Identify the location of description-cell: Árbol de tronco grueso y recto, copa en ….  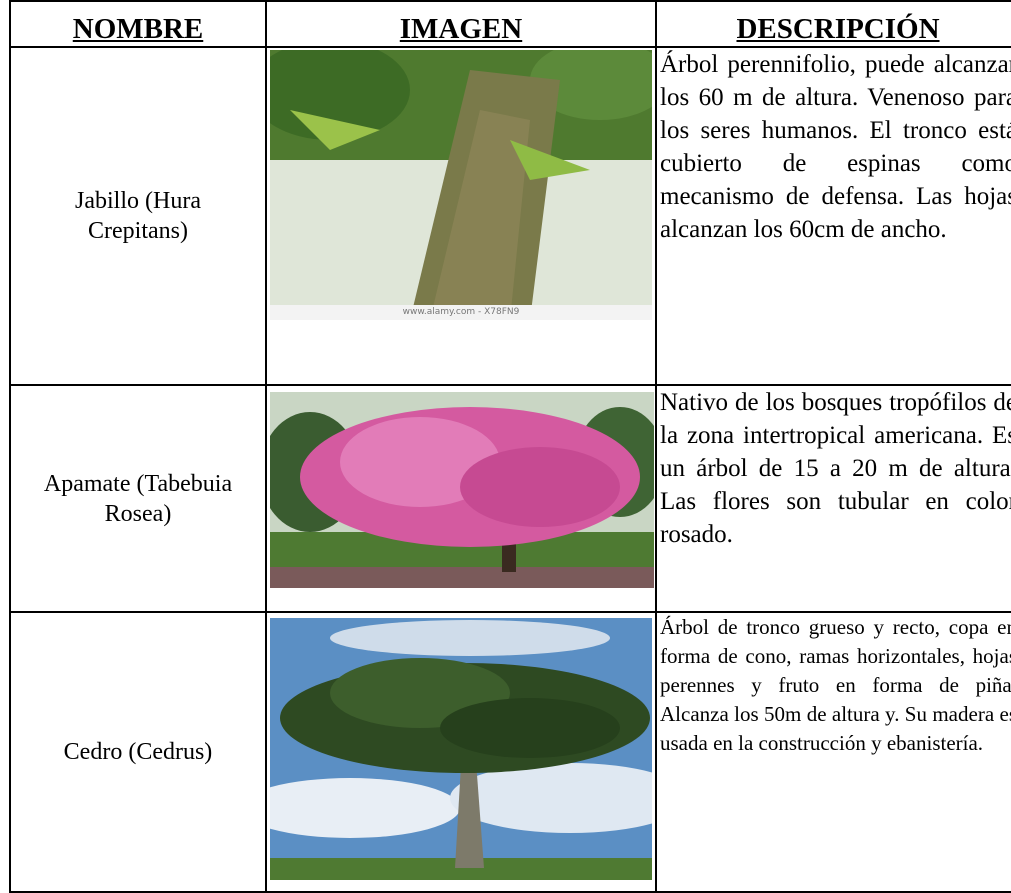
(833, 752).